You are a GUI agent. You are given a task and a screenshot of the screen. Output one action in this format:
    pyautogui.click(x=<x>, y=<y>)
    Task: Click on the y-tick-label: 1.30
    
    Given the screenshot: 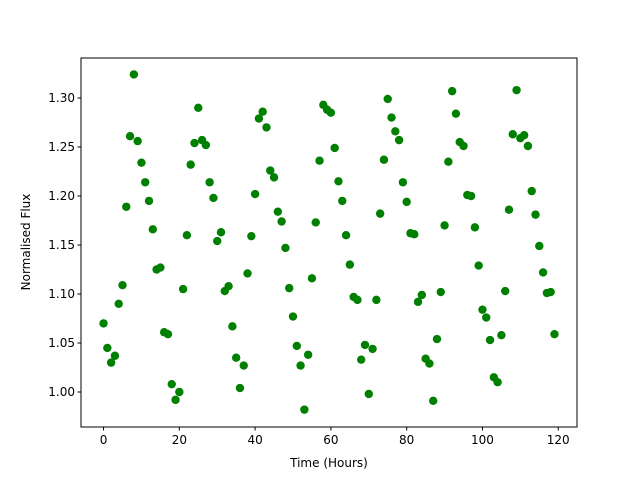 What is the action you would take?
    pyautogui.click(x=61, y=98)
    